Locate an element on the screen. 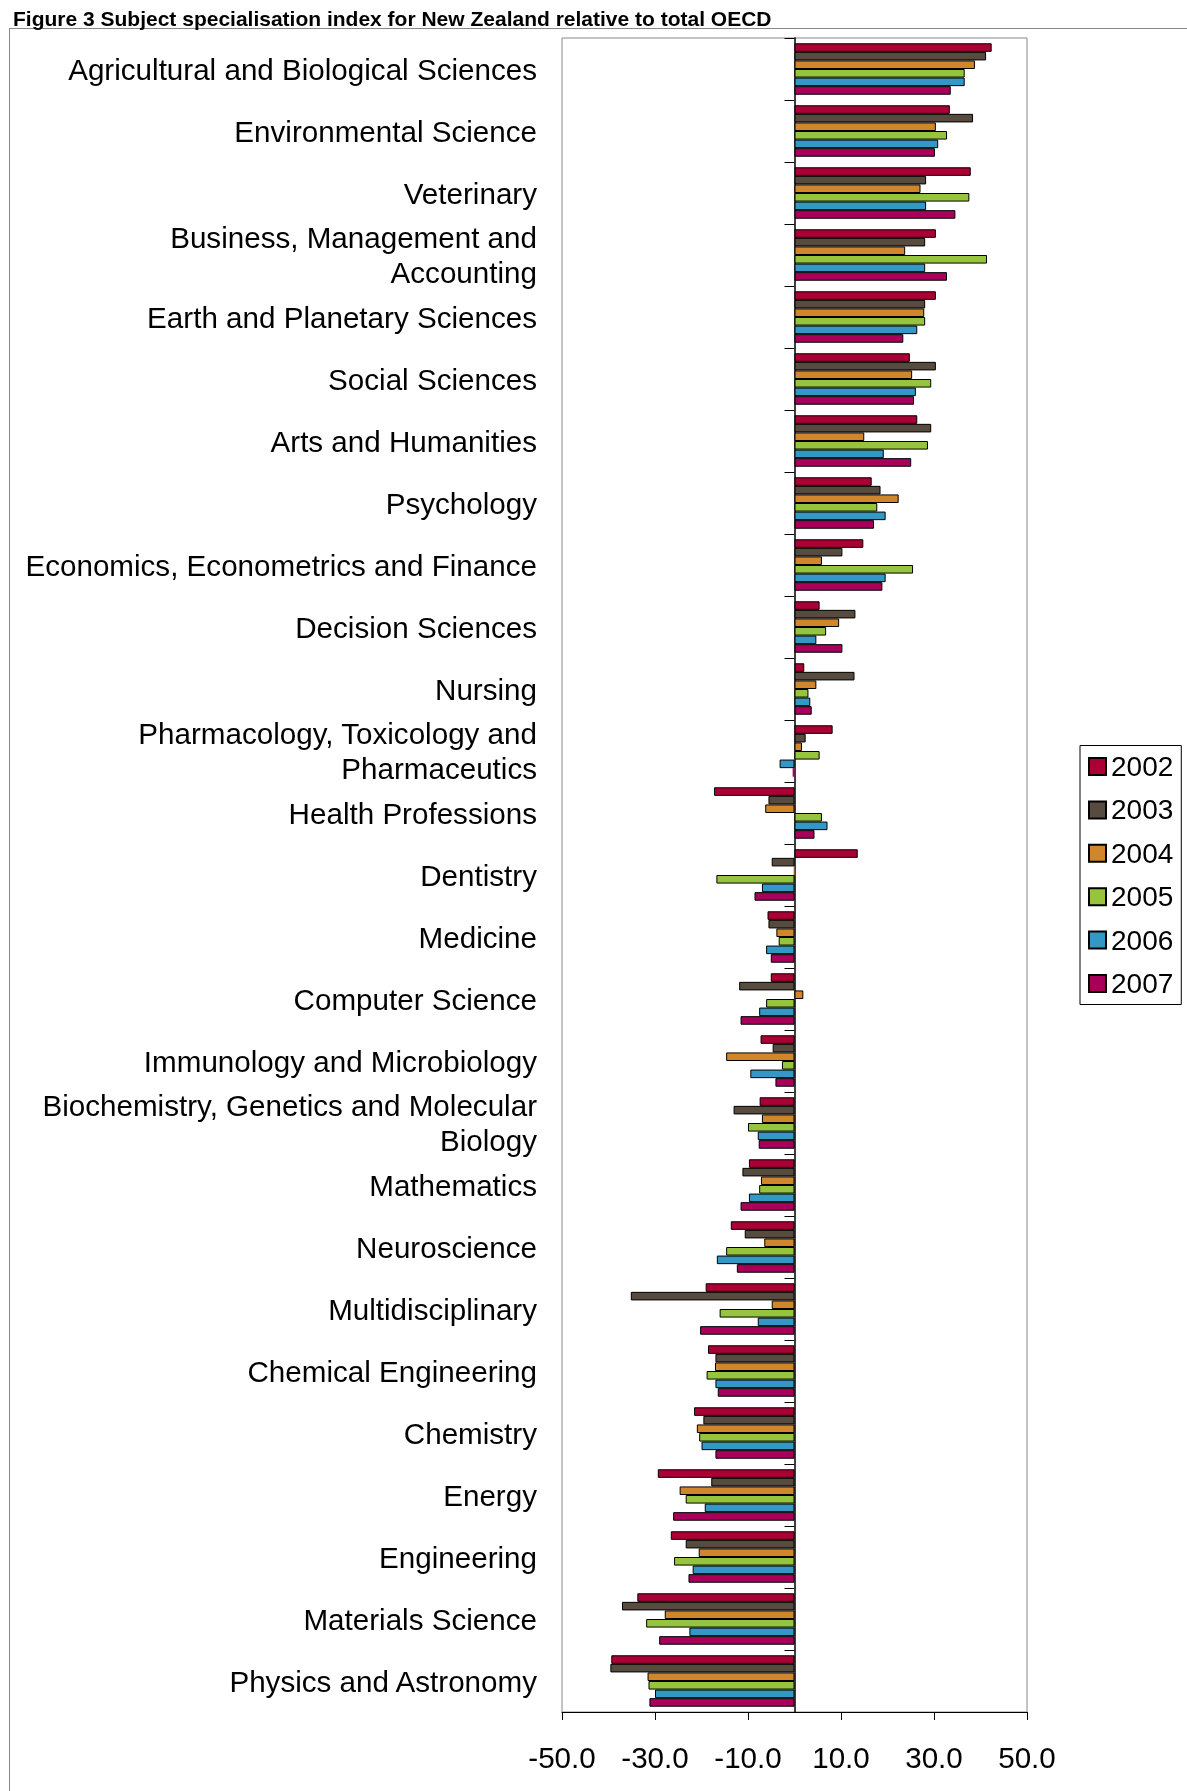  y-tick-label: Nursing is located at coordinates (486, 689).